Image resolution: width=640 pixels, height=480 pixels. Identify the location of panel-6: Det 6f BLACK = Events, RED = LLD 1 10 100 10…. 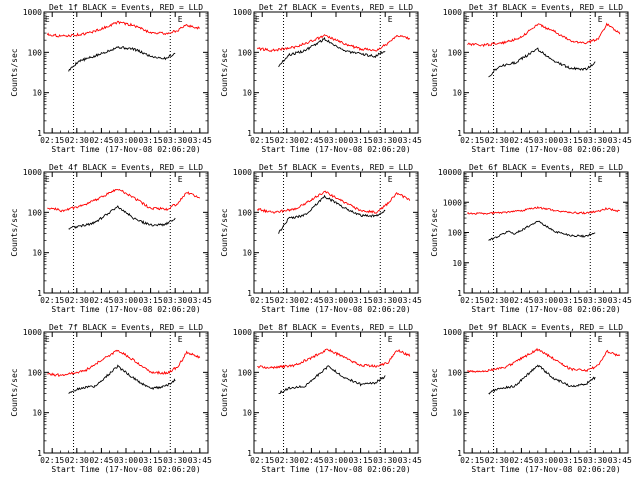
(531, 238).